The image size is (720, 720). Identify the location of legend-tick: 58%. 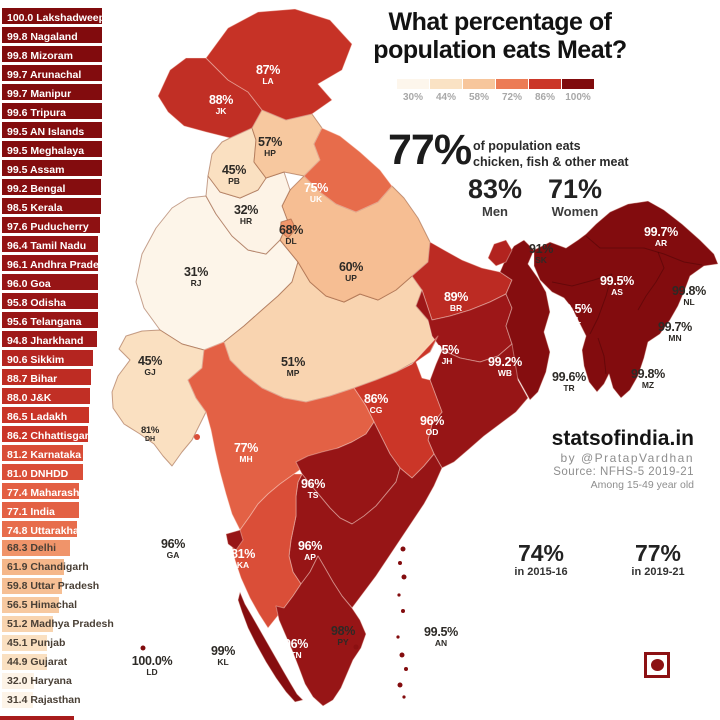
(478, 97).